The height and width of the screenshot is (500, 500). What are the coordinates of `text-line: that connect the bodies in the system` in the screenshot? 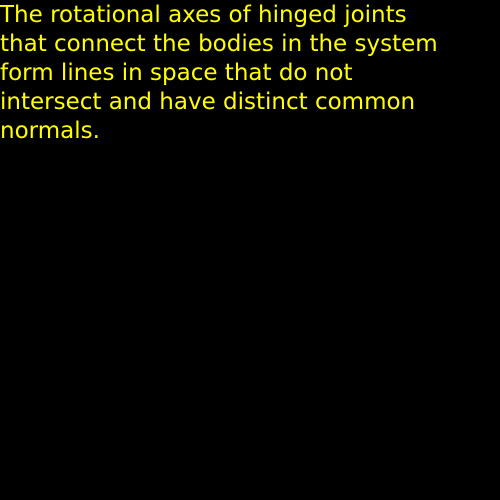 It's located at (219, 44).